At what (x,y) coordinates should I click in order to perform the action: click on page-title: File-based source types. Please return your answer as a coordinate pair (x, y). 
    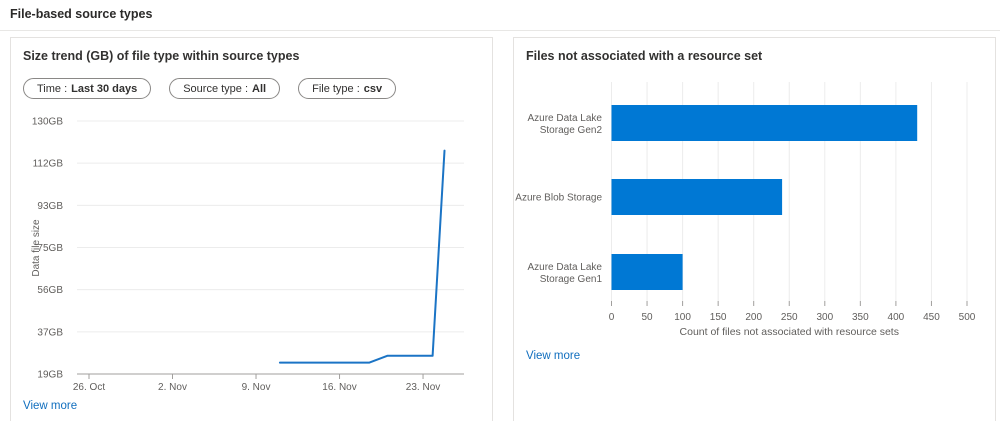
    Looking at the image, I should click on (81, 14).